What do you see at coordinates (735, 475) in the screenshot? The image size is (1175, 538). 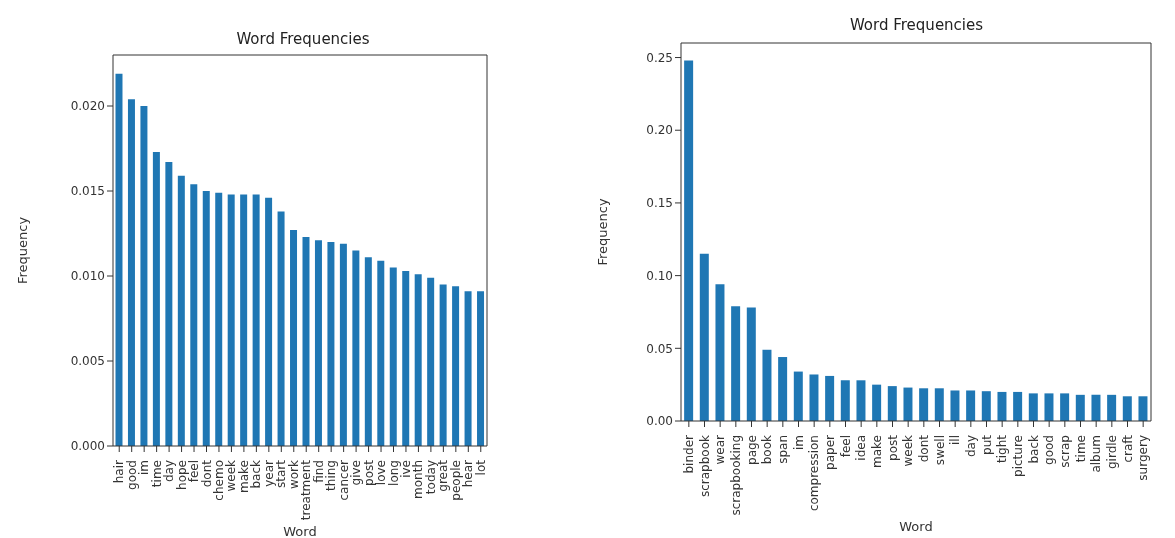 I see `x-tick-label: scrapbooking` at bounding box center [735, 475].